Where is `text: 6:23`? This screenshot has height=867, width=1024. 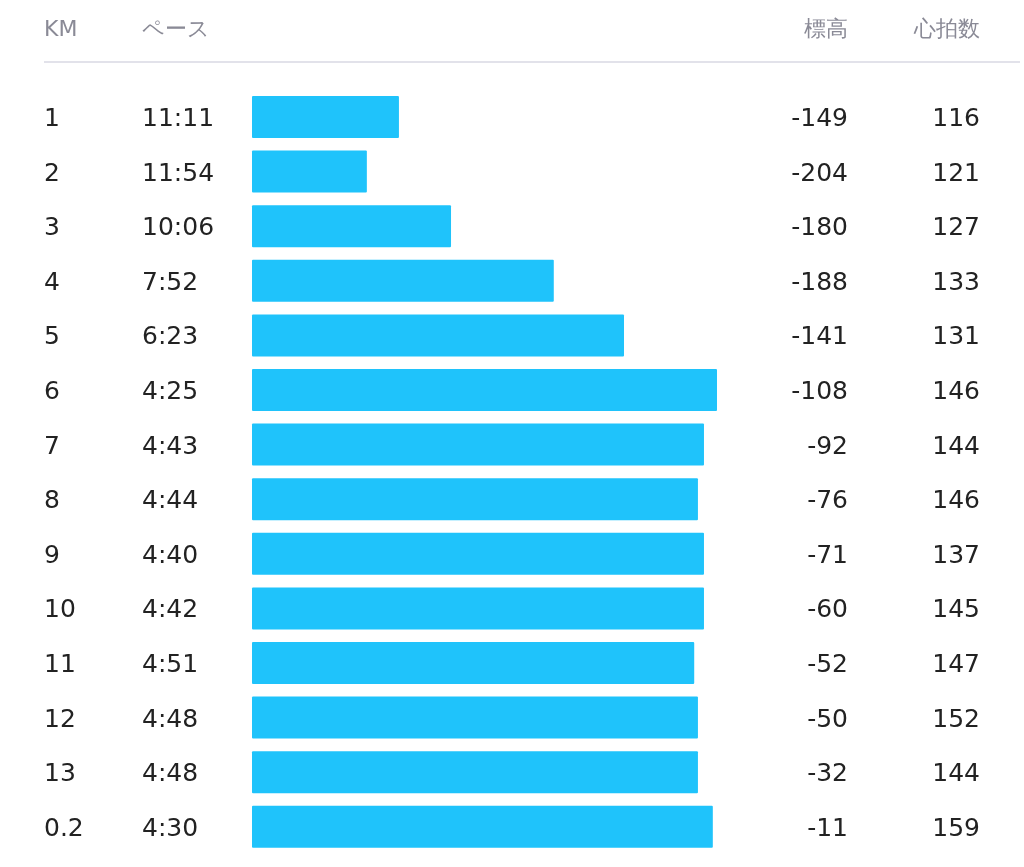 text: 6:23 is located at coordinates (170, 336).